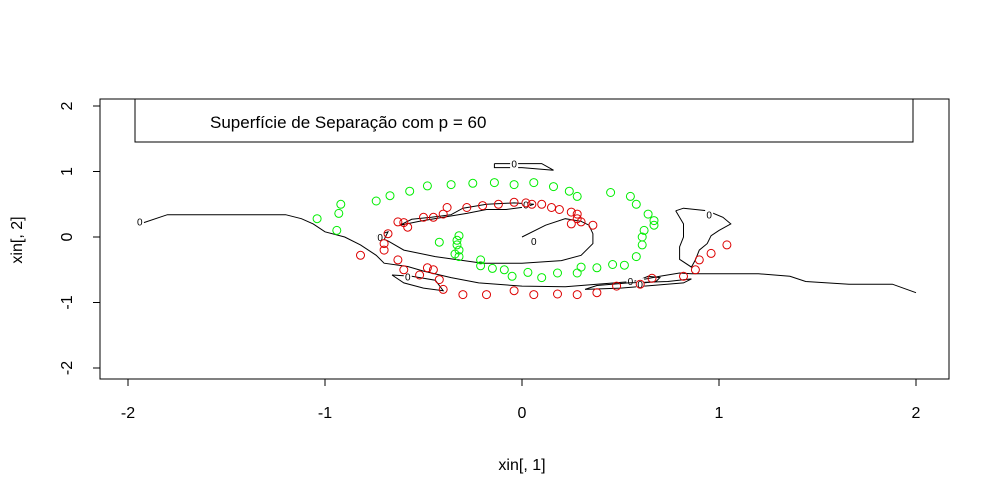 The width and height of the screenshot is (1000, 500). Describe the element at coordinates (17, 239) in the screenshot. I see `y-axis-label: xin[, 2]` at that location.